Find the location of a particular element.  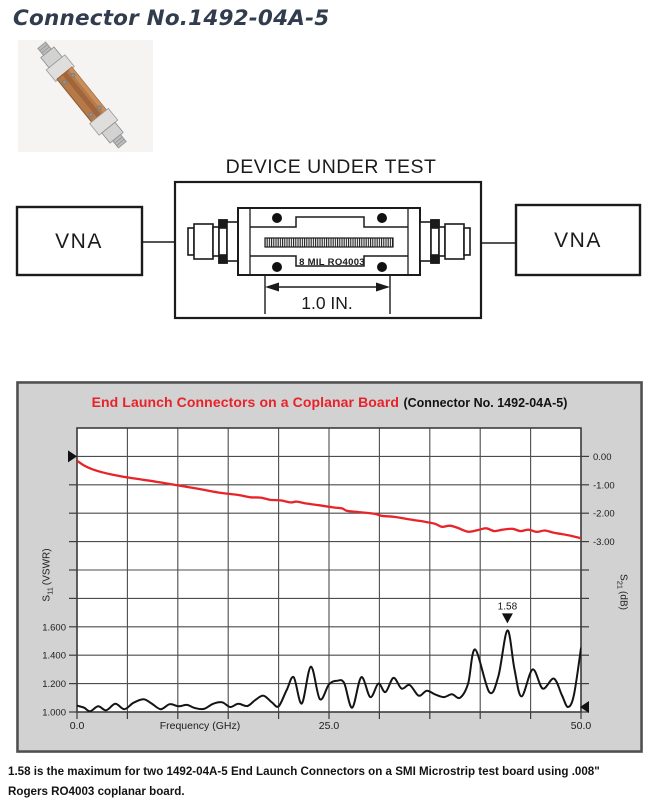

board-trace is located at coordinates (82, 95).